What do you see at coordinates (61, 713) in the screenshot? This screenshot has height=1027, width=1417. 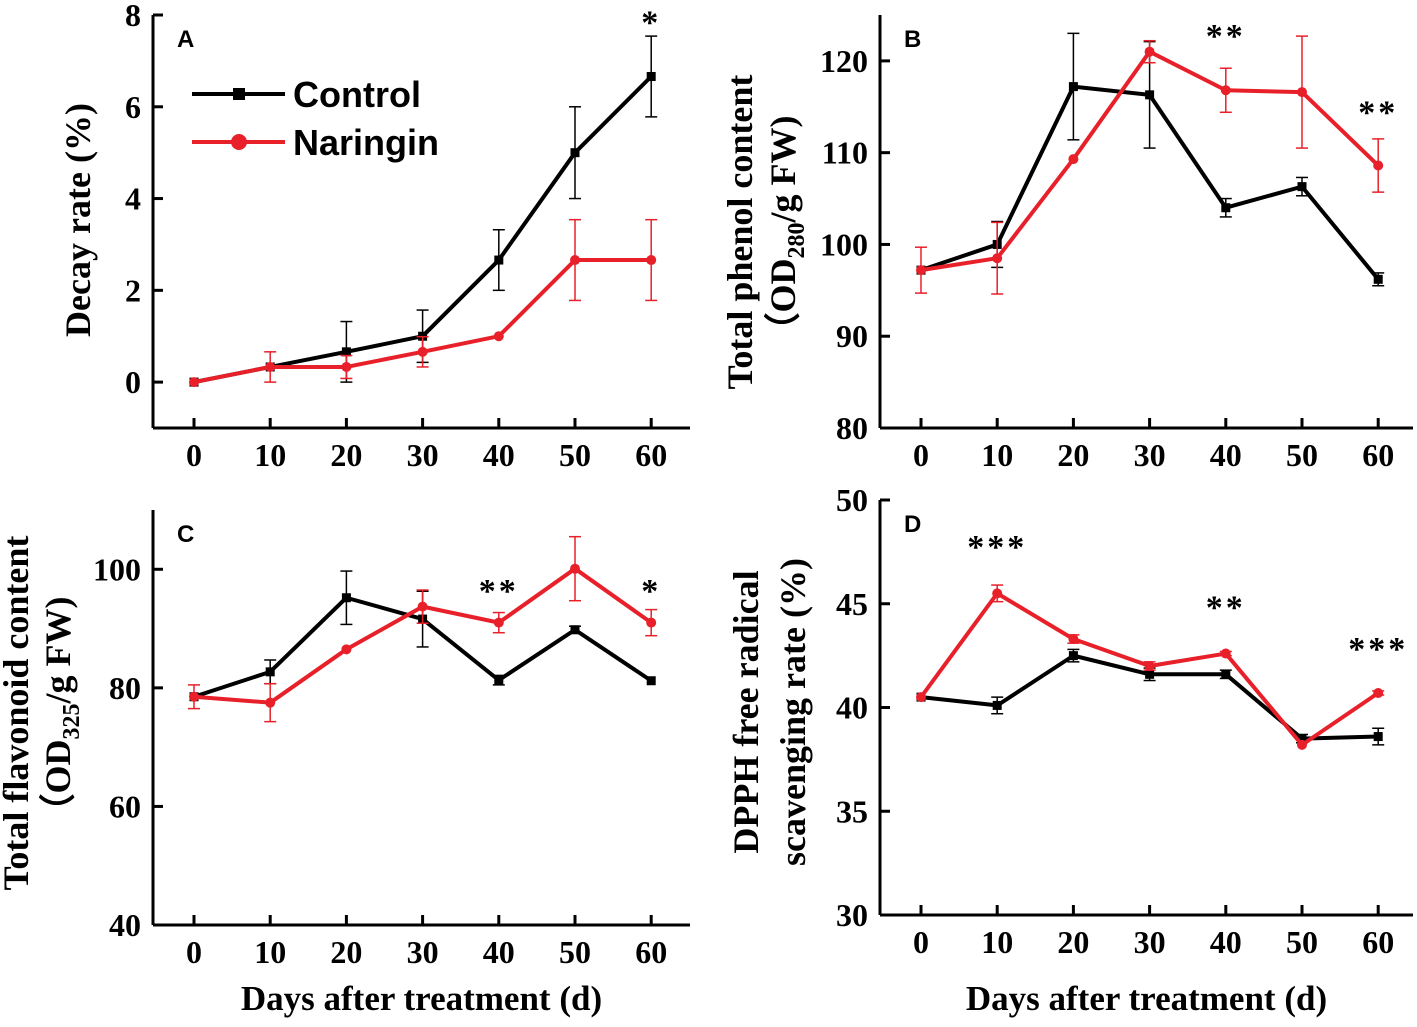 I see `y-axis-label: （OD325/g FW)` at bounding box center [61, 713].